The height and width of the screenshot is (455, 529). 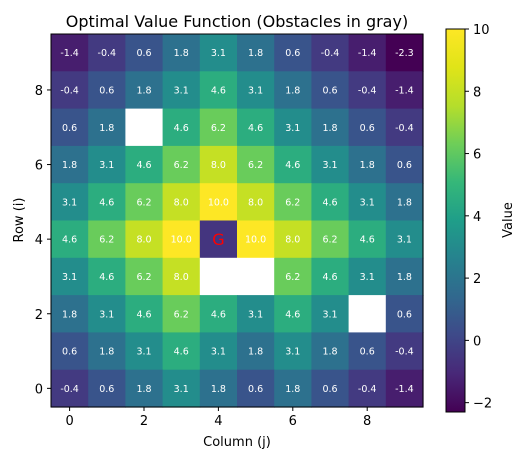 What do you see at coordinates (293, 421) in the screenshot?
I see `x-tick-label: 6` at bounding box center [293, 421].